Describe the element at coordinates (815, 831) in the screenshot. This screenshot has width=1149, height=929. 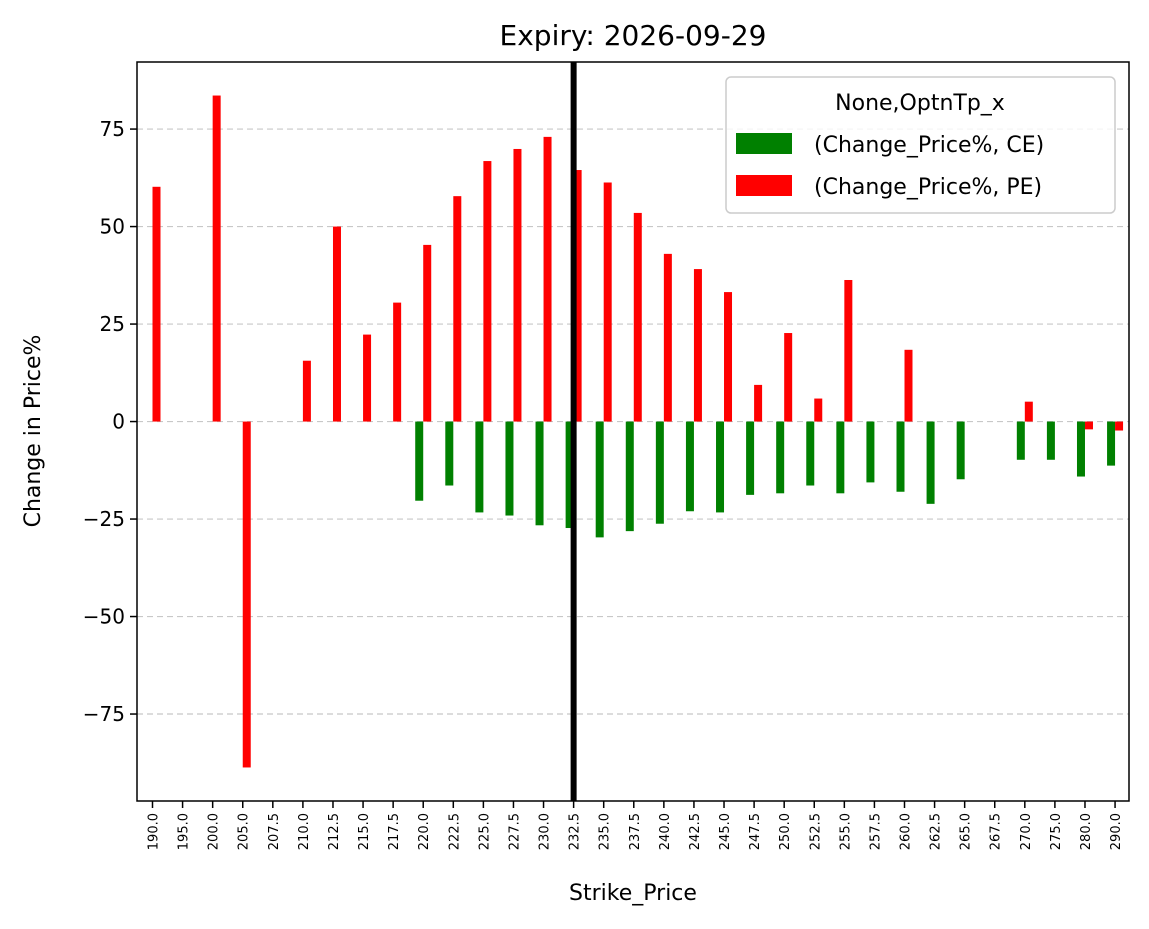
I see `x-tick-label: 252.5` at that location.